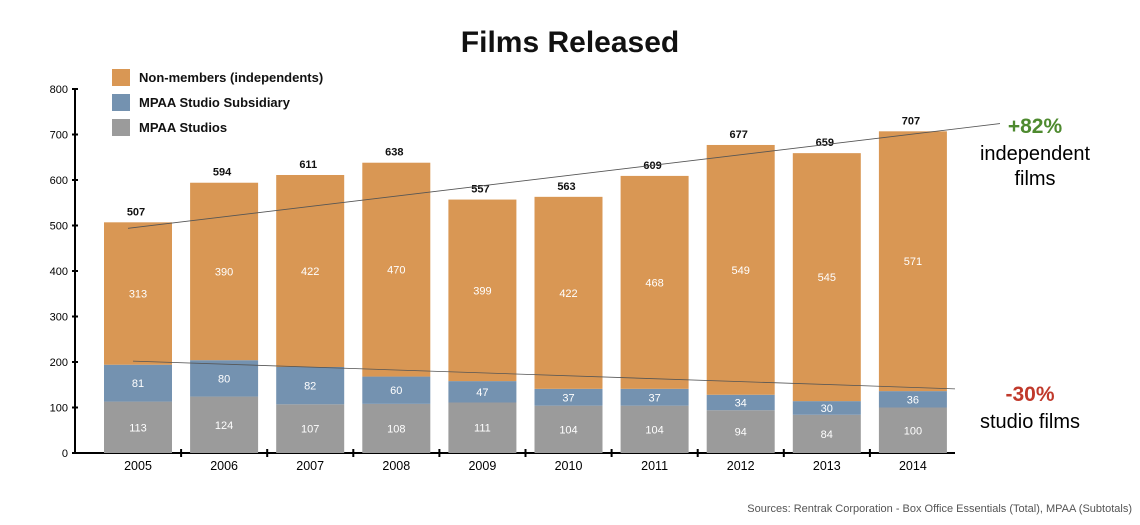  I want to click on x-tick-label: 2005, so click(138, 466).